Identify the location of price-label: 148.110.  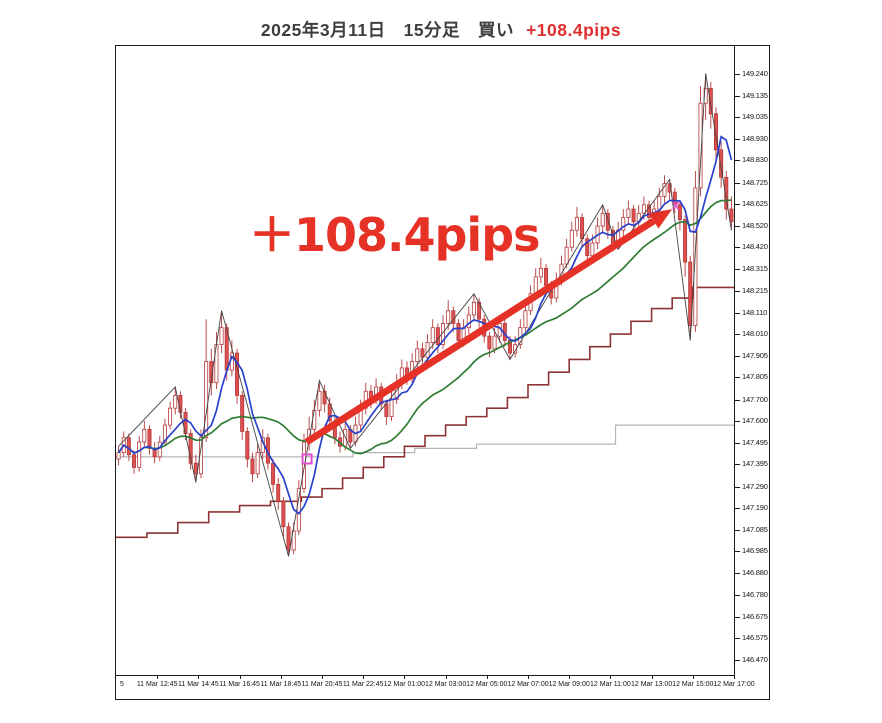
(755, 312).